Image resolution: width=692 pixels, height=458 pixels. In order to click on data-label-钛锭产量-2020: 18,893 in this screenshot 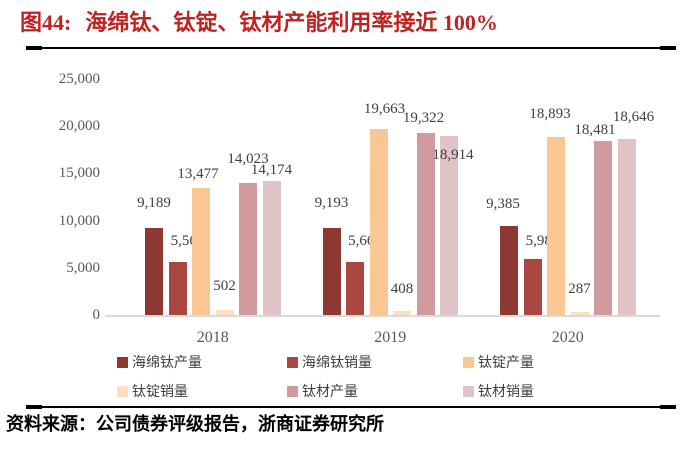, I will do `click(550, 113)`.